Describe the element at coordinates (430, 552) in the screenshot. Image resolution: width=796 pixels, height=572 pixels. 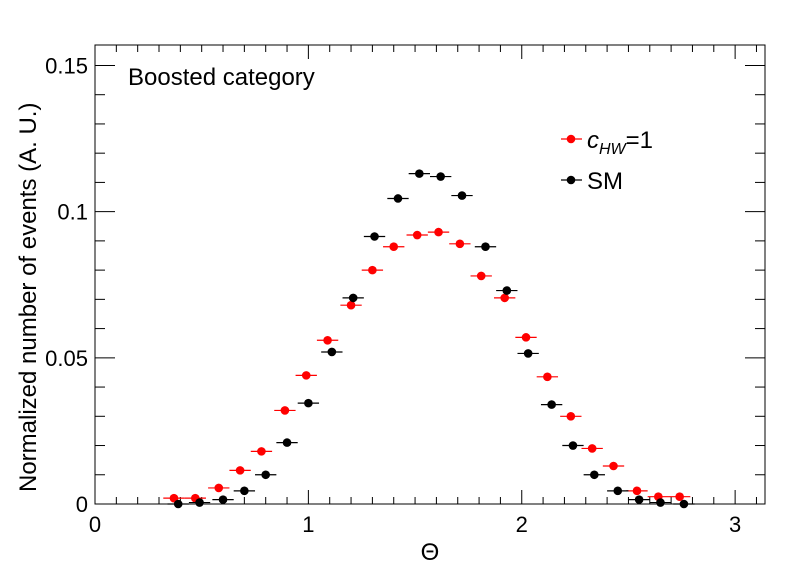
I see `x-axis-title: Θ` at that location.